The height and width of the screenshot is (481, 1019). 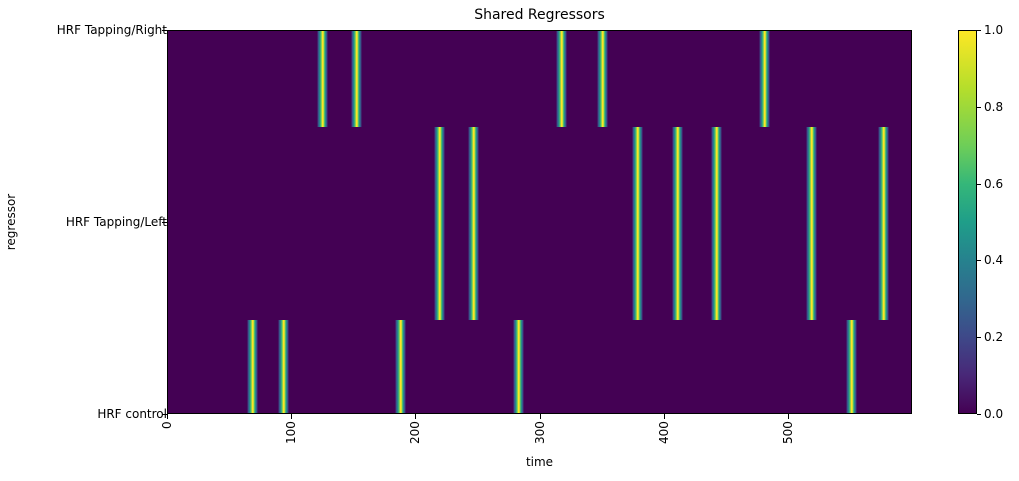 What do you see at coordinates (116, 222) in the screenshot?
I see `y-tick-label: HRF Tapping/Left` at bounding box center [116, 222].